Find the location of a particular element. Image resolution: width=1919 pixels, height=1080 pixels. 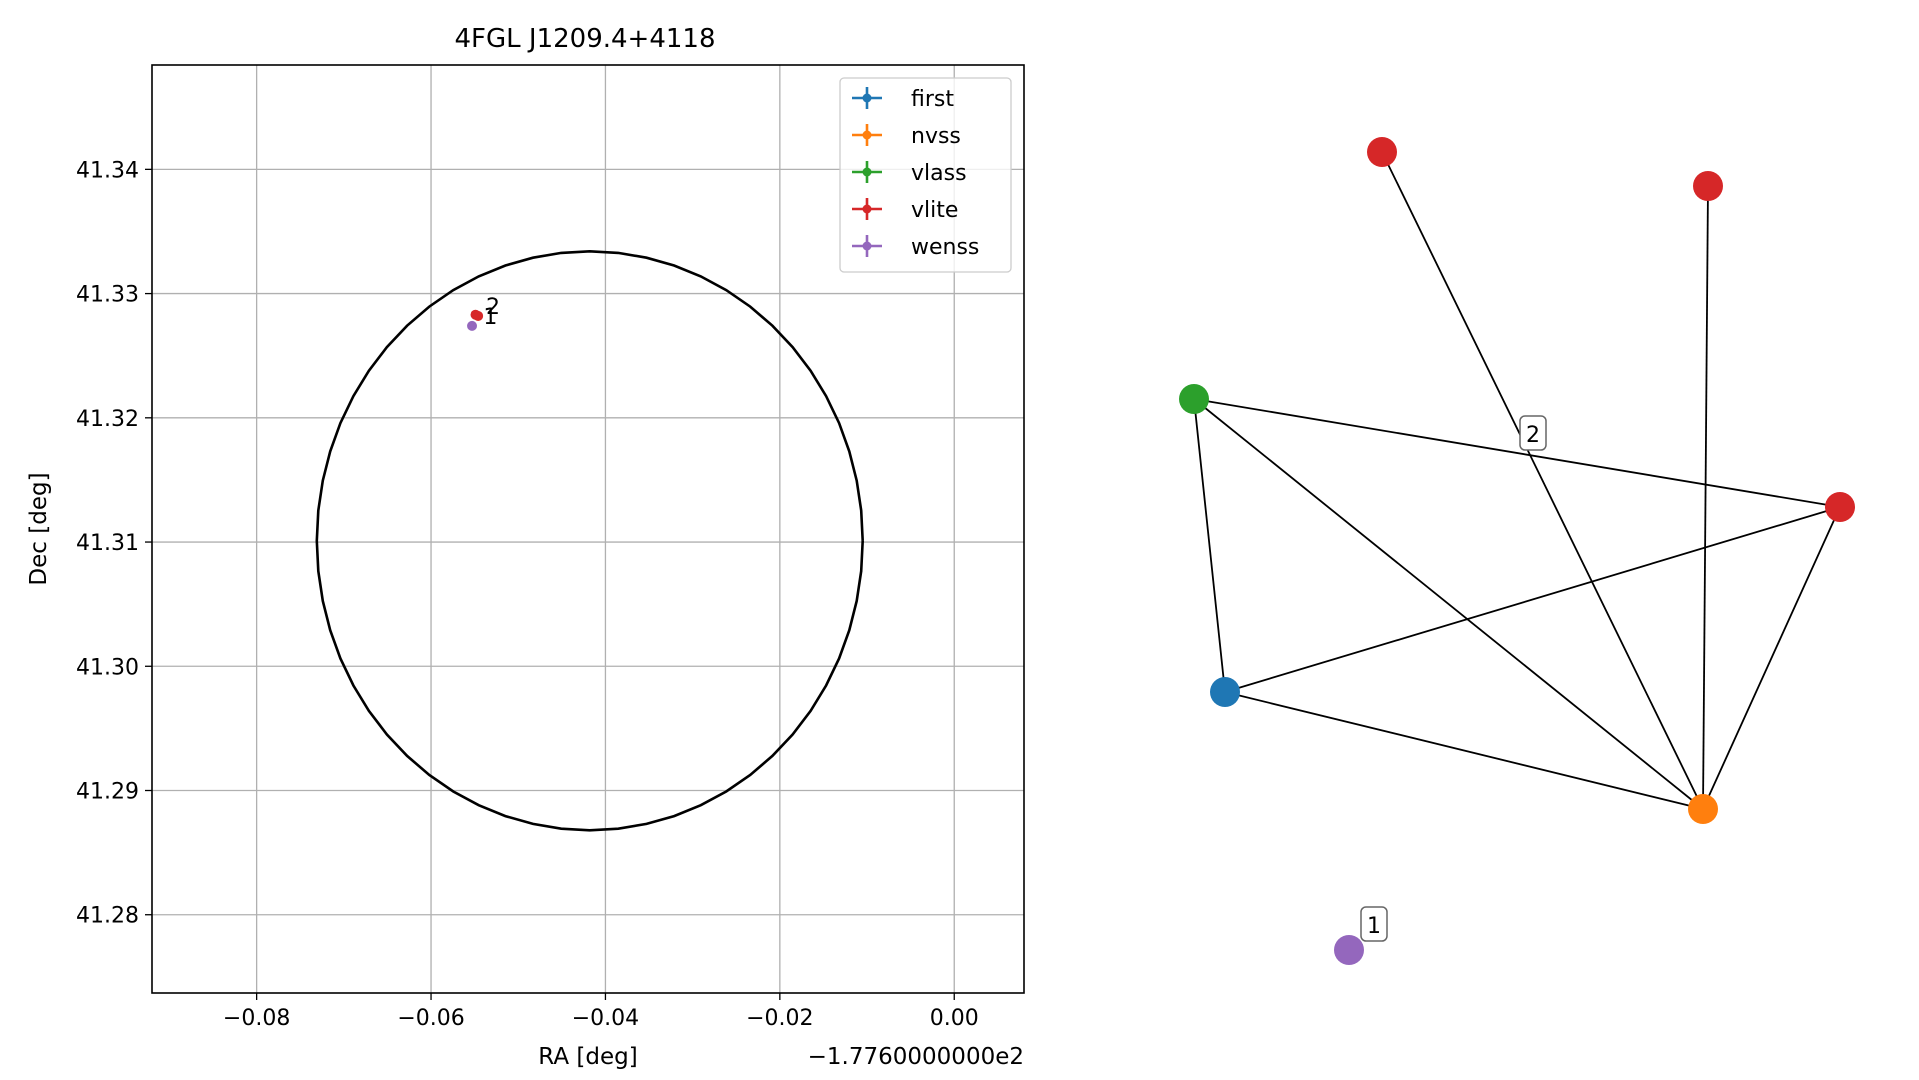

y-tick-label: 41.32 is located at coordinates (107, 419).